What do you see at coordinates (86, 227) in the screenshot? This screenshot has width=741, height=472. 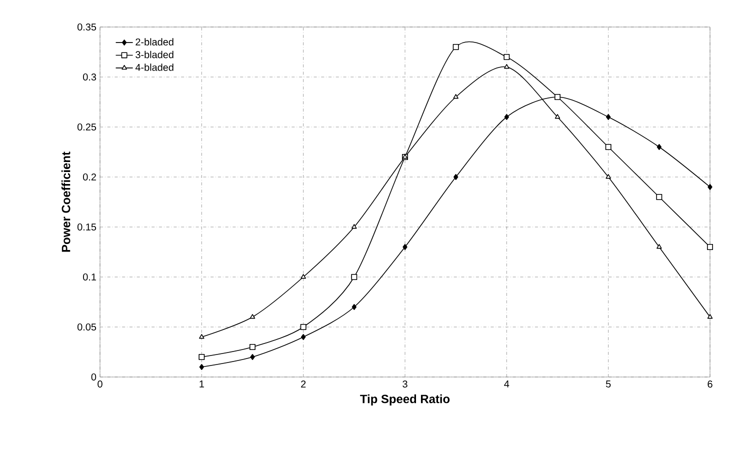 I see `y-tick-label: 0.15` at bounding box center [86, 227].